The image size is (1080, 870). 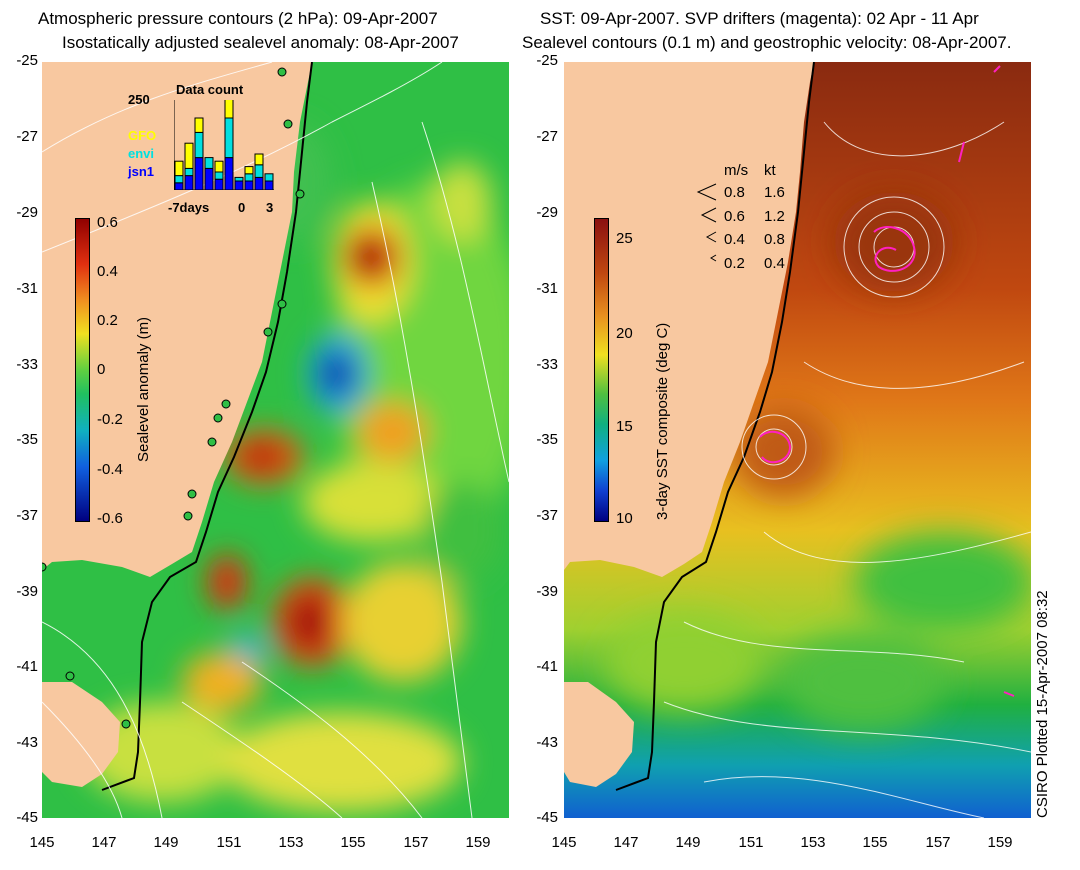 What do you see at coordinates (734, 216) in the screenshot?
I see `velocity-ms: 0.6` at bounding box center [734, 216].